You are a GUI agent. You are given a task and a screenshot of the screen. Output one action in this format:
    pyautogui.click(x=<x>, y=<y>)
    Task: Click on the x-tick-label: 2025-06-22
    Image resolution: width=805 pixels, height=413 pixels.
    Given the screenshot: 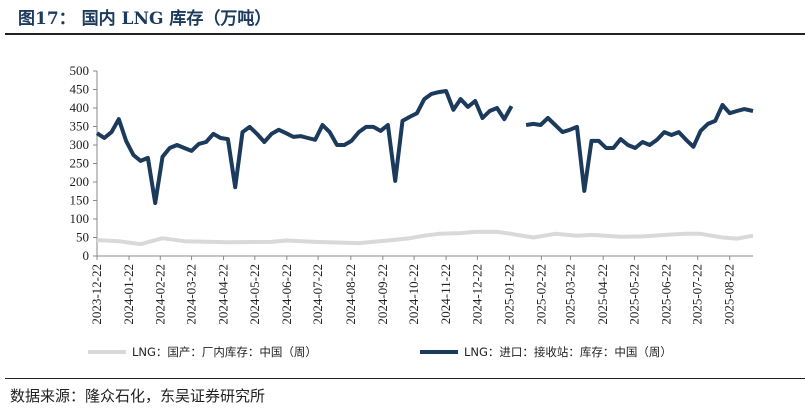 What is the action you would take?
    pyautogui.click(x=665, y=294)
    